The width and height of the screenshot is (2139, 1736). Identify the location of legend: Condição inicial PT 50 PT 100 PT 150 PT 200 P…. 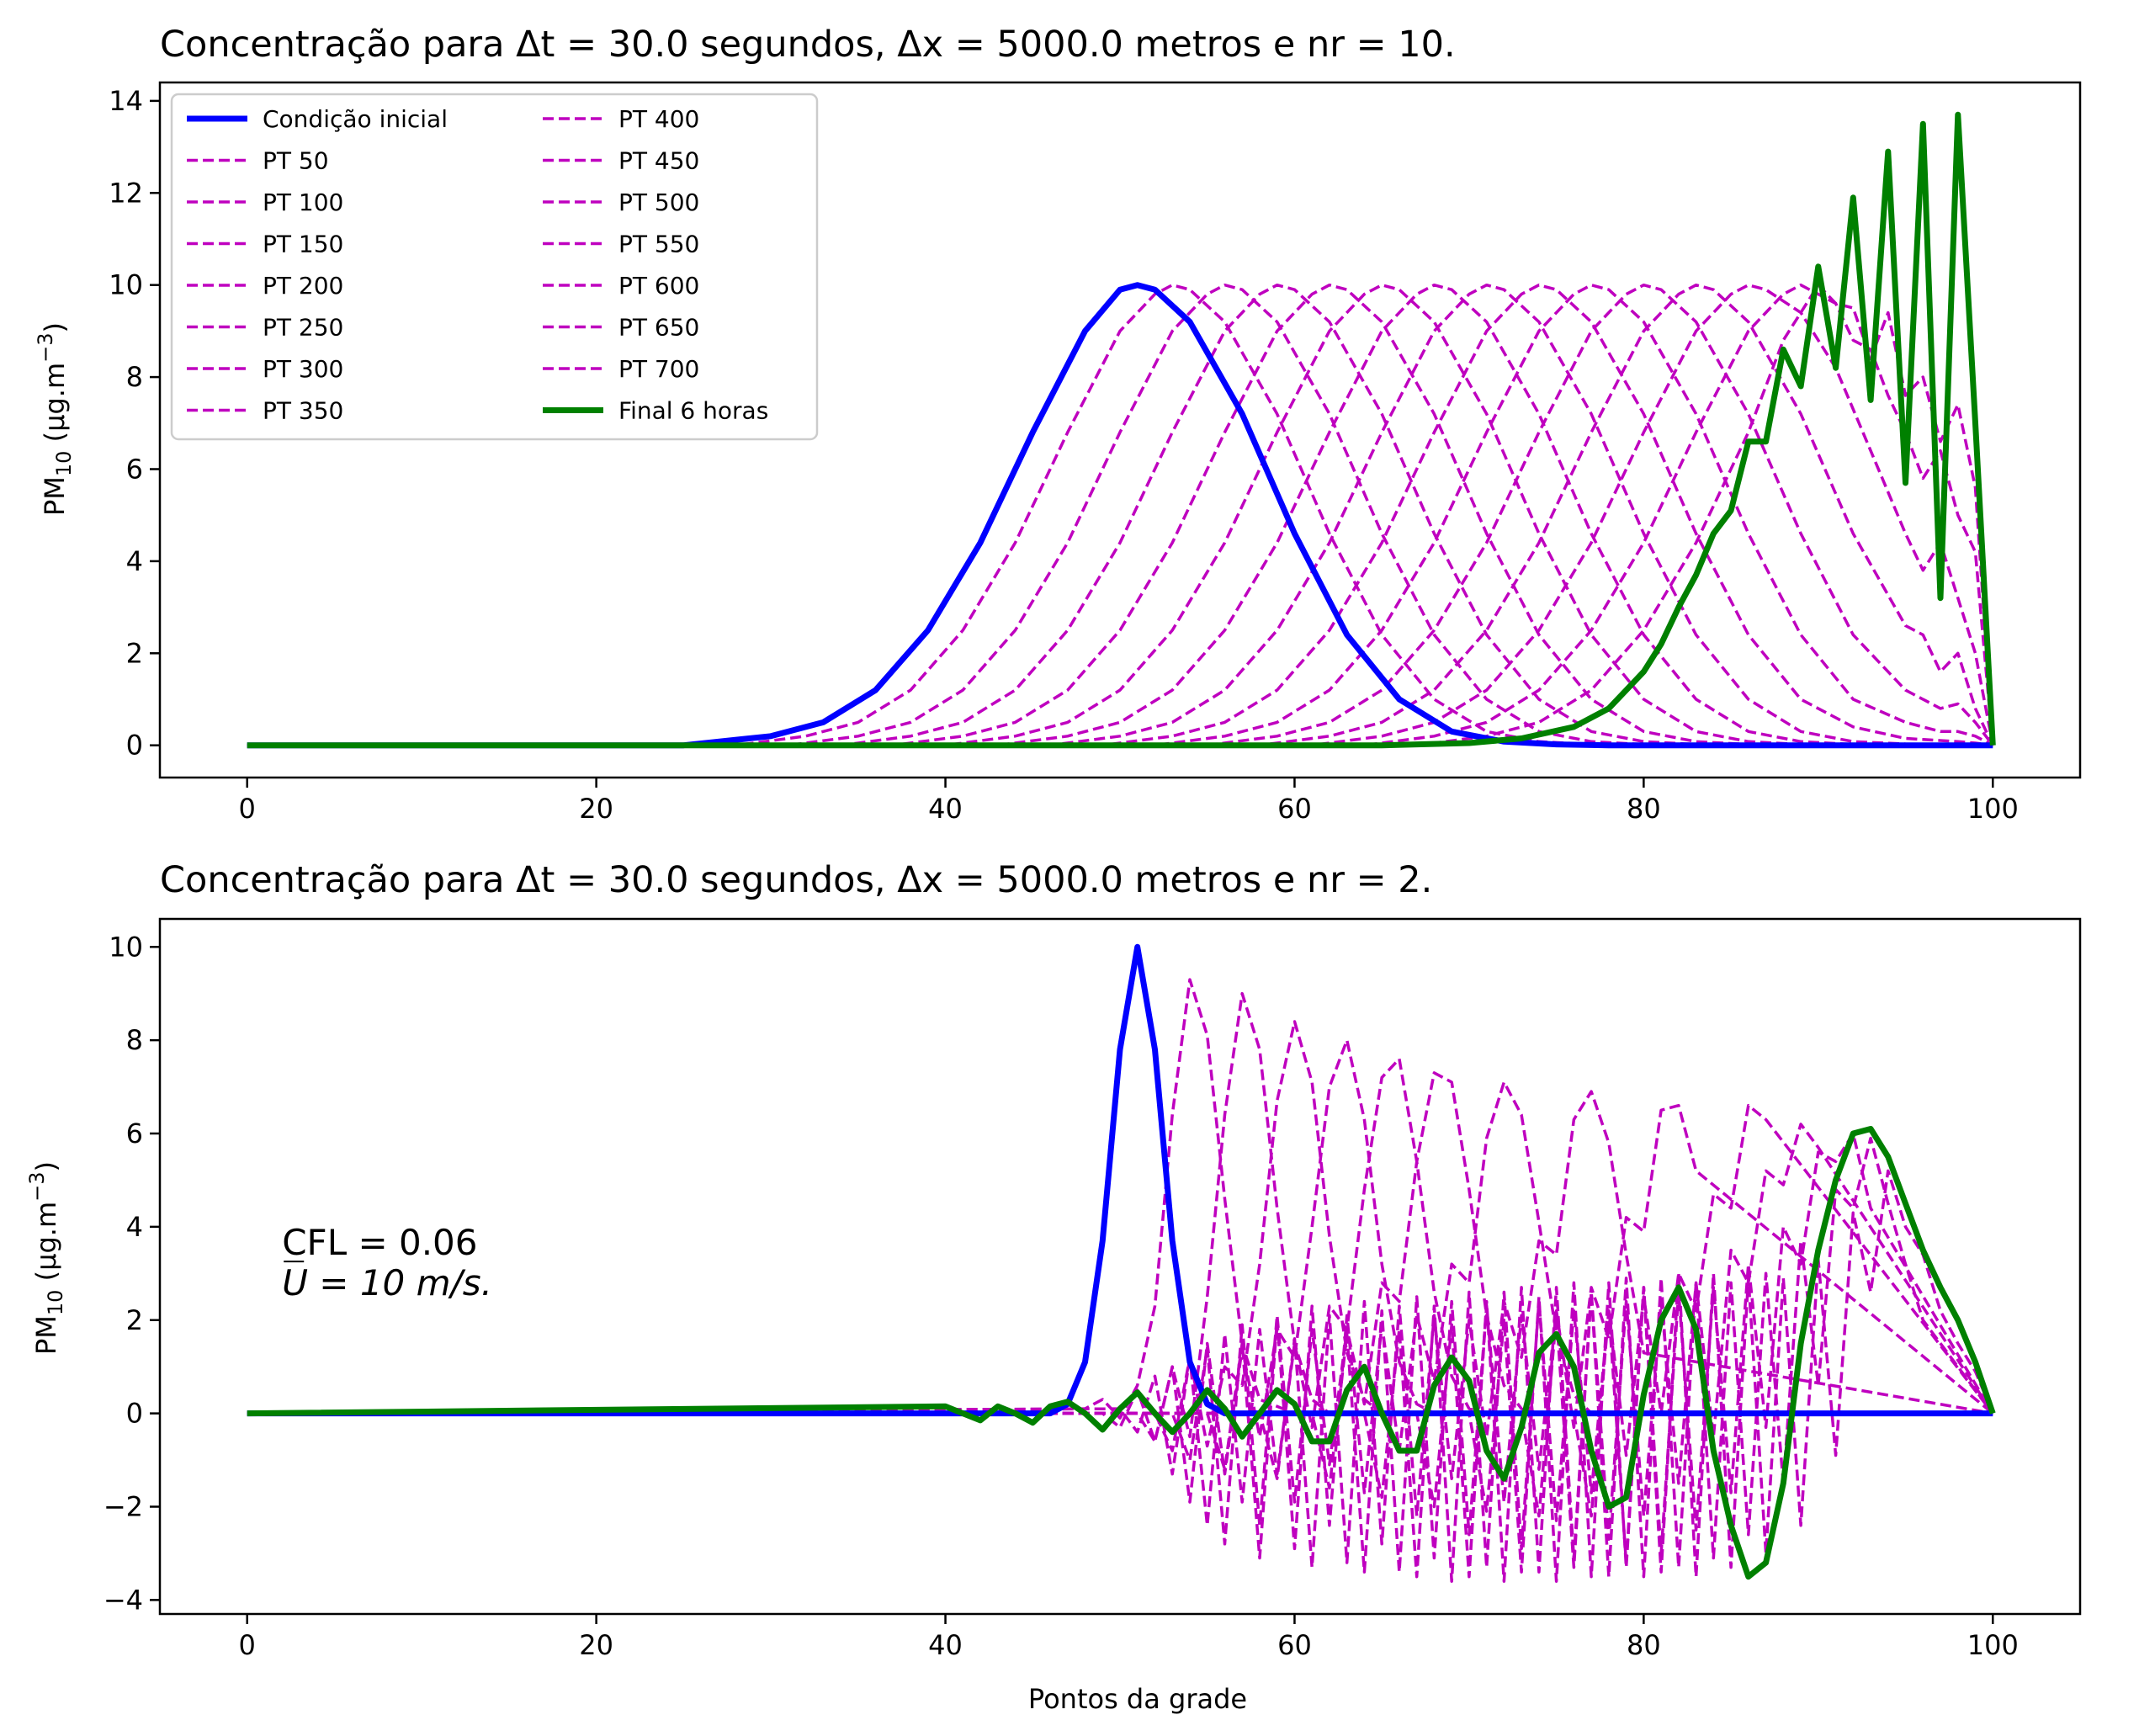
(494, 267).